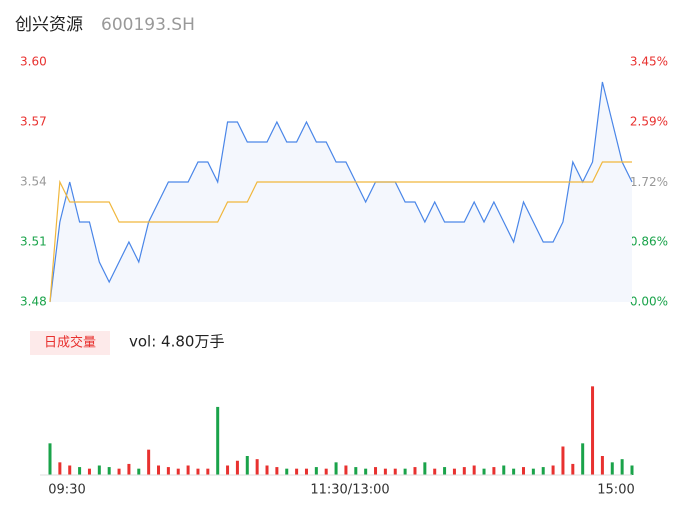  Describe the element at coordinates (49, 25) in the screenshot. I see `stock-name: 创兴资源` at that location.